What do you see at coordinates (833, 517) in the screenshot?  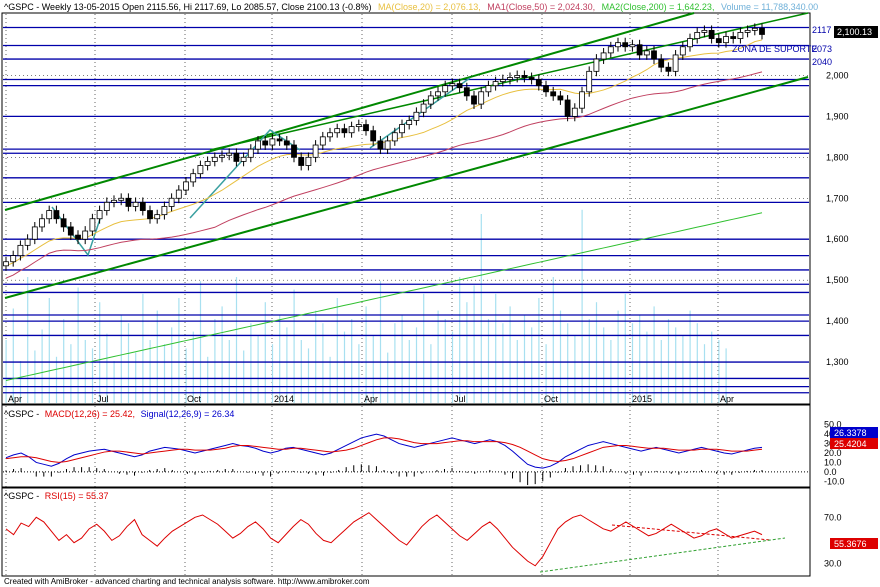 I see `rsi-y-tick: 70.0` at bounding box center [833, 517].